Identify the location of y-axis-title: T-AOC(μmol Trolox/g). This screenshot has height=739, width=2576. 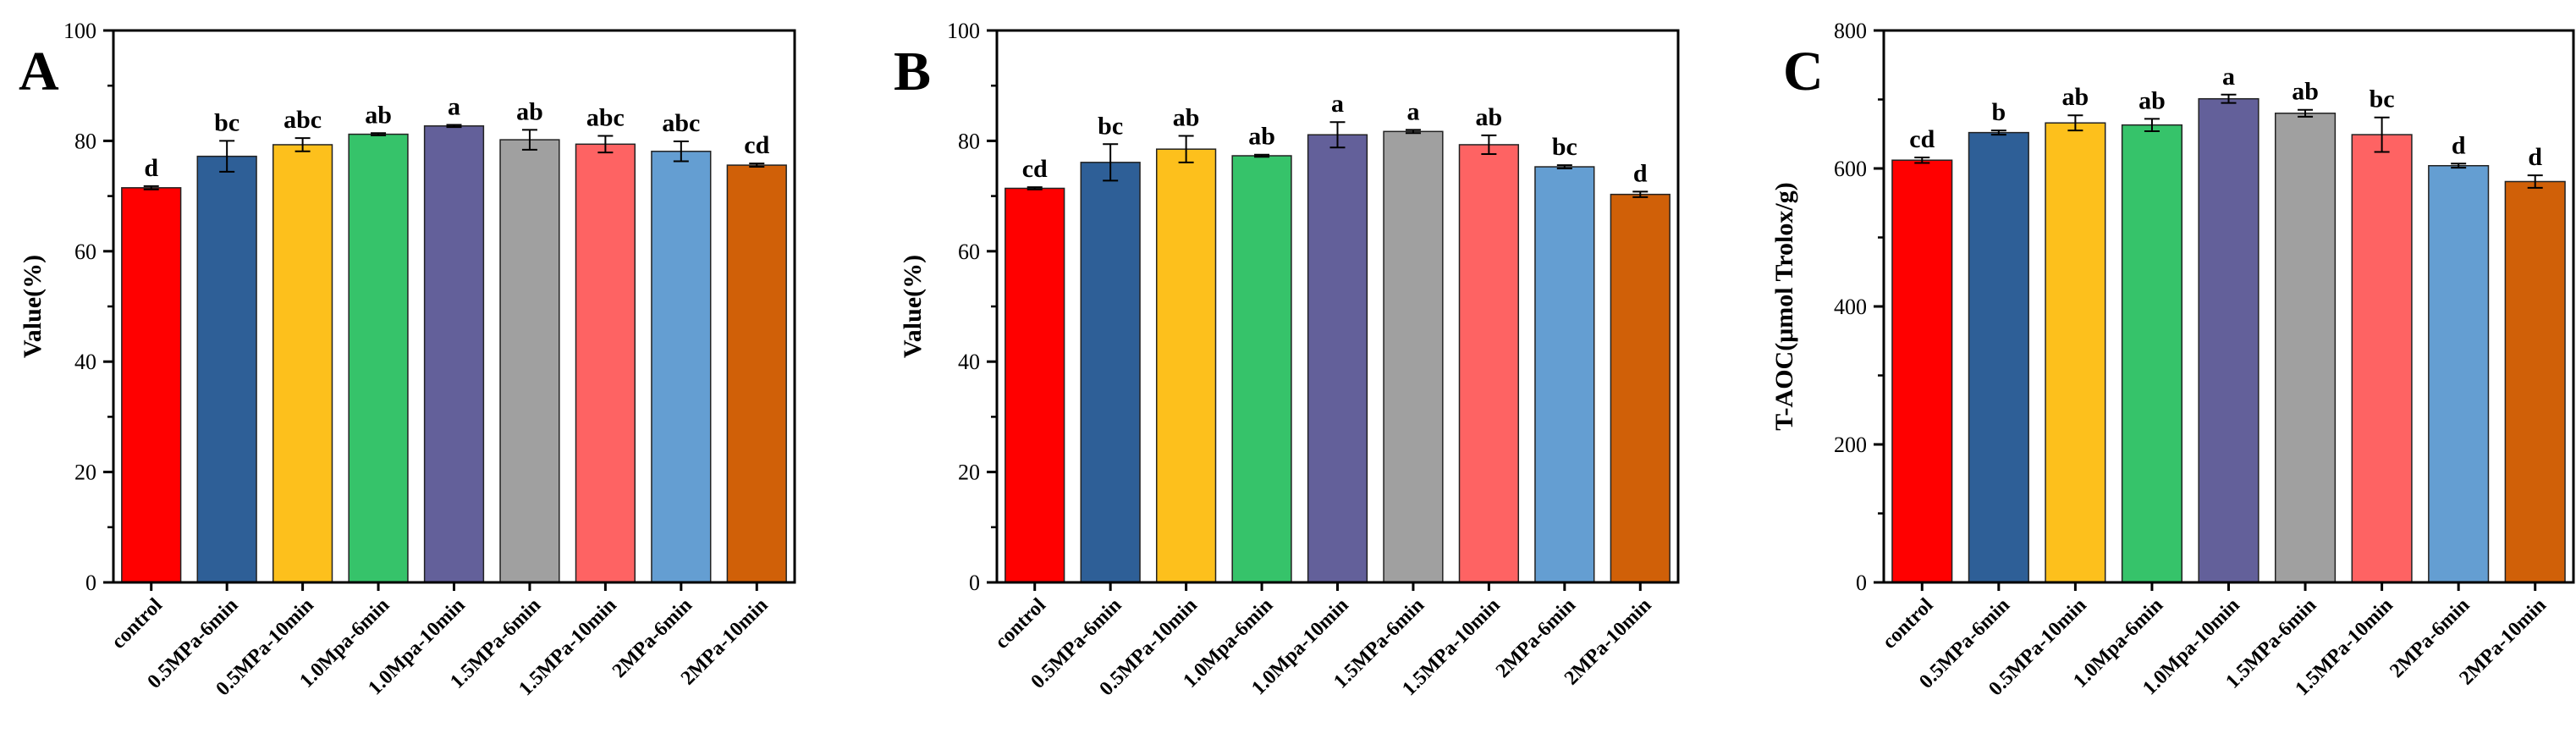
(1784, 306).